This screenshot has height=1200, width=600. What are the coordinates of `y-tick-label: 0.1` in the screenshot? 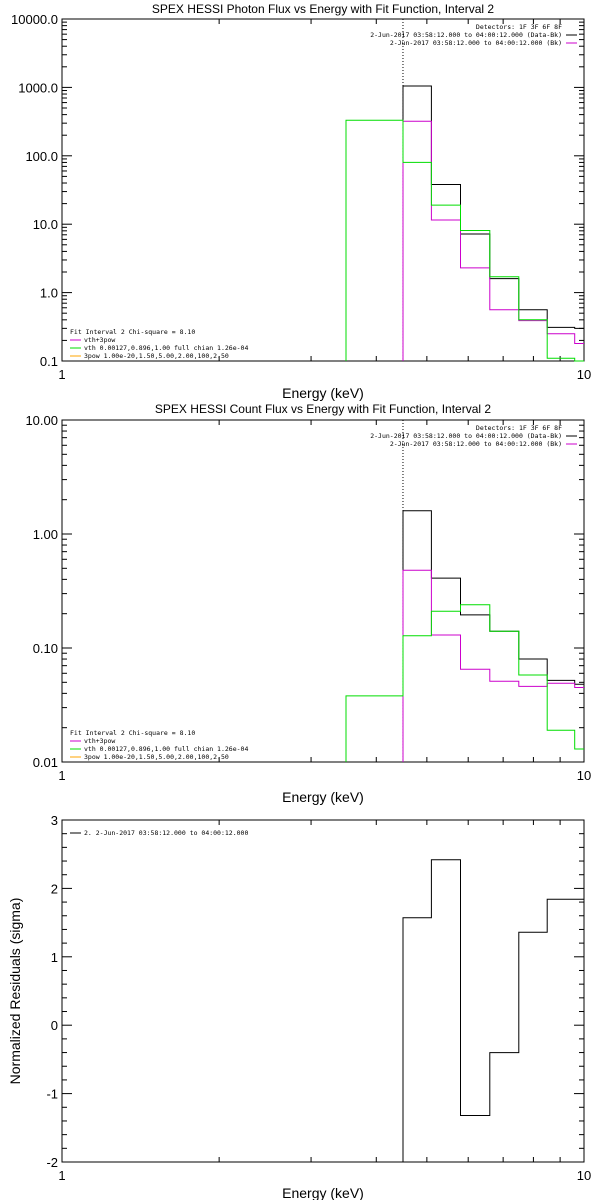 It's located at (49, 361).